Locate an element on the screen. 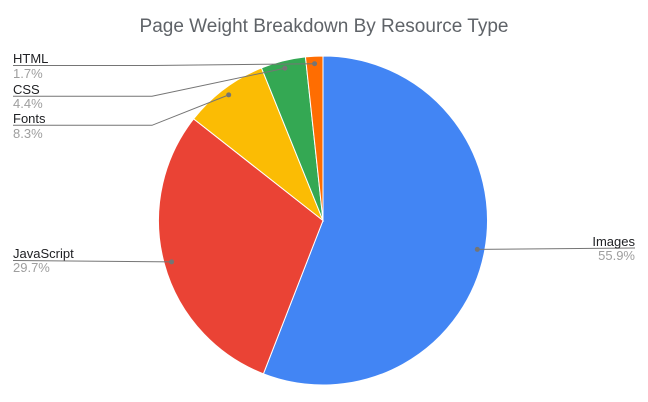 The width and height of the screenshot is (648, 402). callout-label-html: HTML 1.7% is located at coordinates (31, 66).